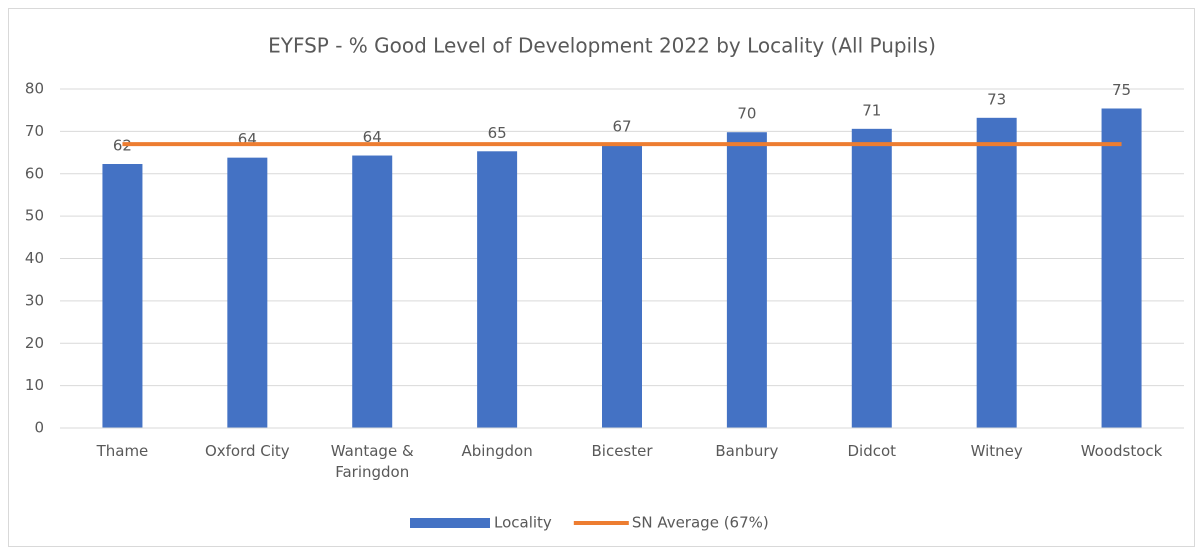  I want to click on y-tick-label: 70, so click(34, 131).